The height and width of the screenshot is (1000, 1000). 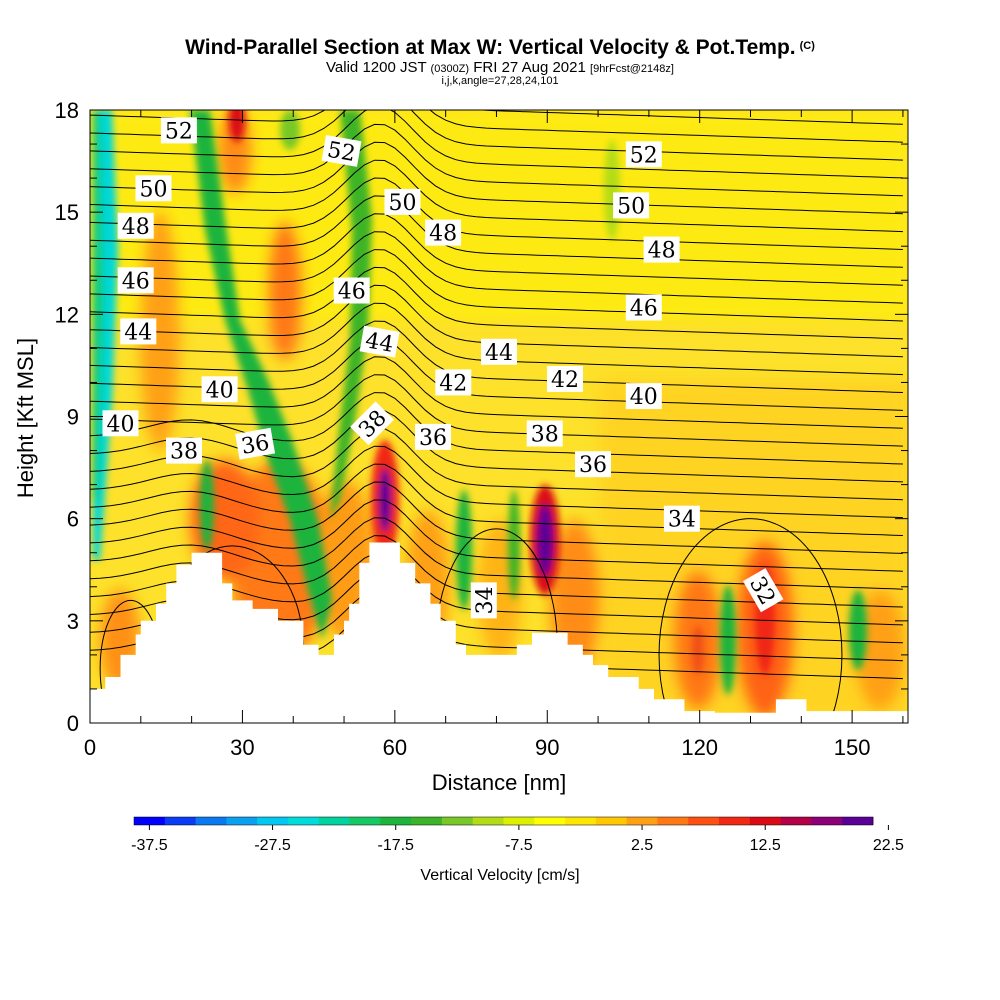 I want to click on contour-label-text: 38, so click(x=545, y=435).